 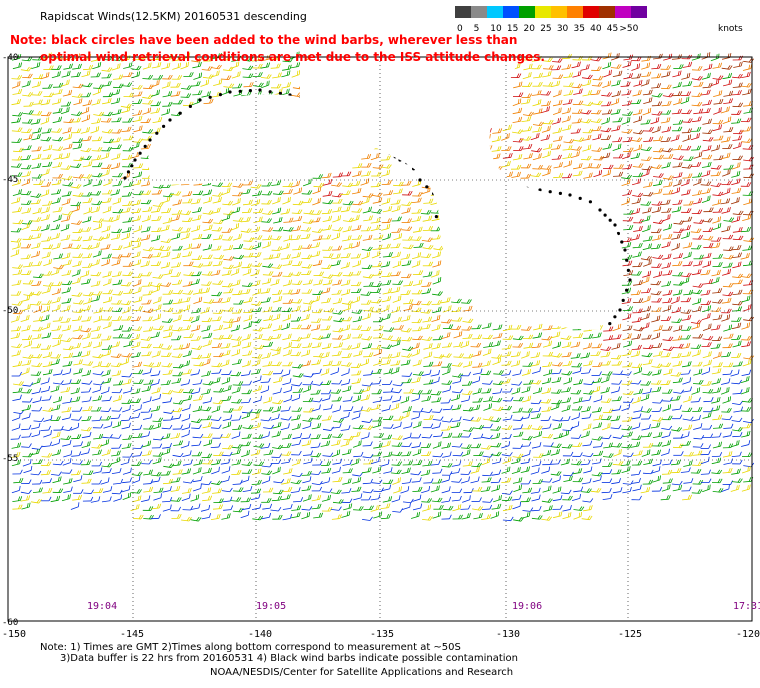 I want to click on lon-label-130: -130, so click(x=508, y=634).